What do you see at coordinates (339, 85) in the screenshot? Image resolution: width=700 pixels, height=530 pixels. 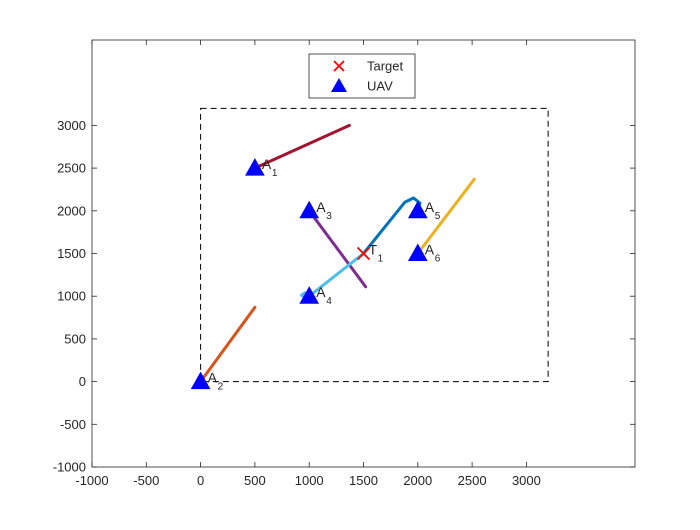 I see `legend-uav-icon` at bounding box center [339, 85].